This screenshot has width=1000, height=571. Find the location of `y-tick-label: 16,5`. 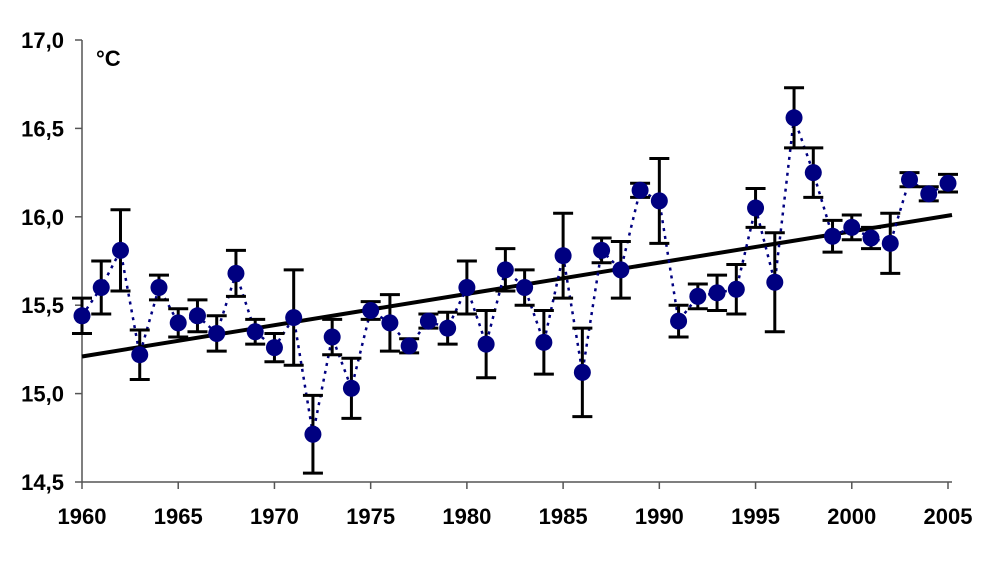

y-tick-label: 16,5 is located at coordinates (42, 128).